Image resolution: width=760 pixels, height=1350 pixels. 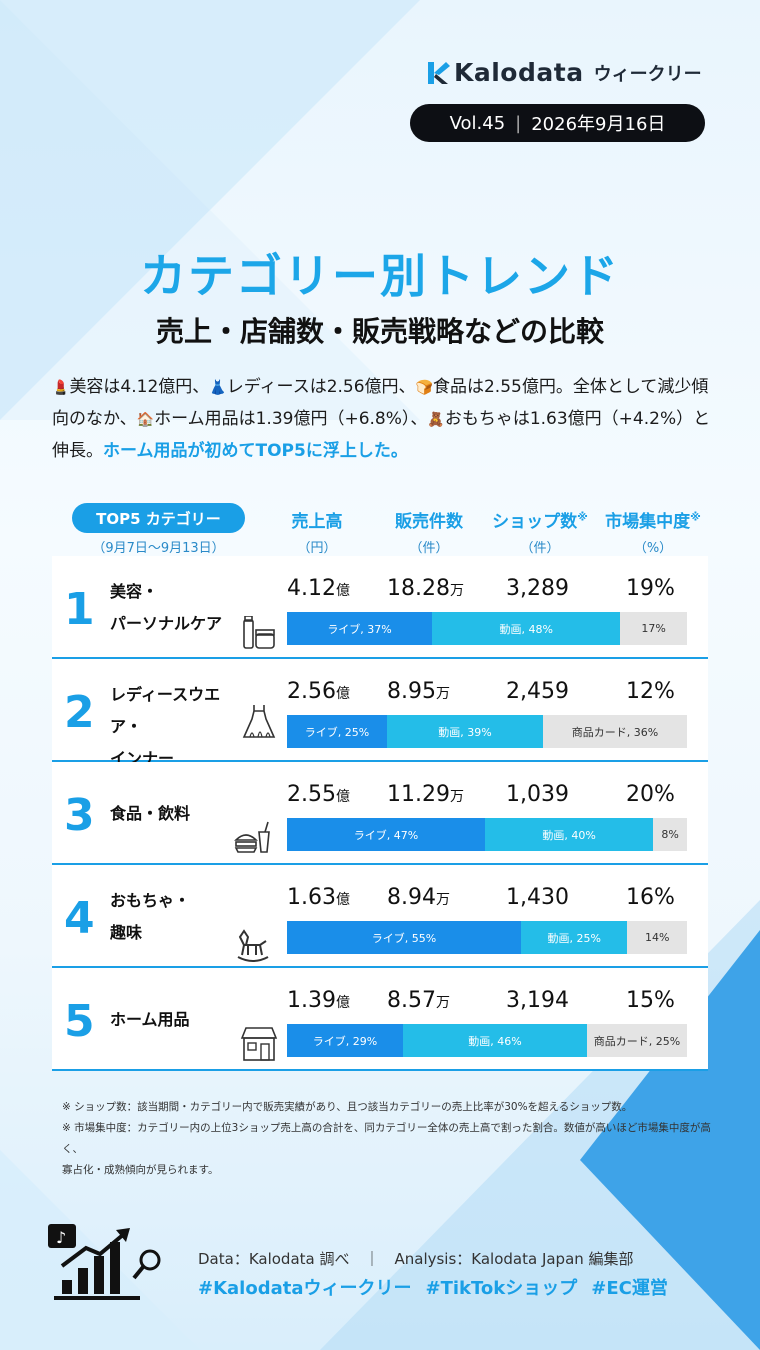 I want to click on house-emoji-icon: 🏠, so click(x=145, y=420).